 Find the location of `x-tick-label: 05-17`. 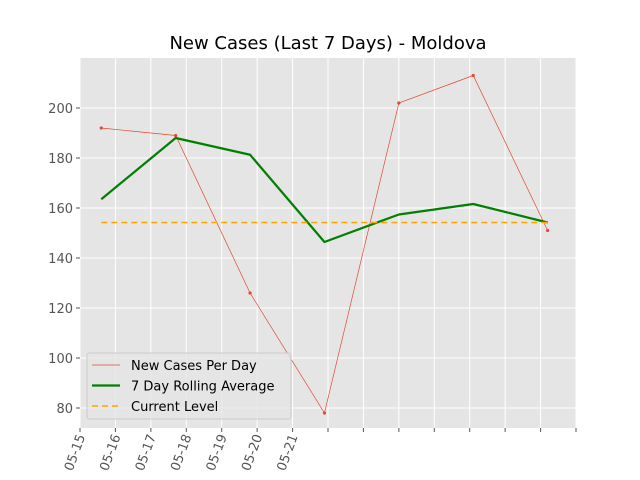

x-tick-label: 05-17 is located at coordinates (146, 452).